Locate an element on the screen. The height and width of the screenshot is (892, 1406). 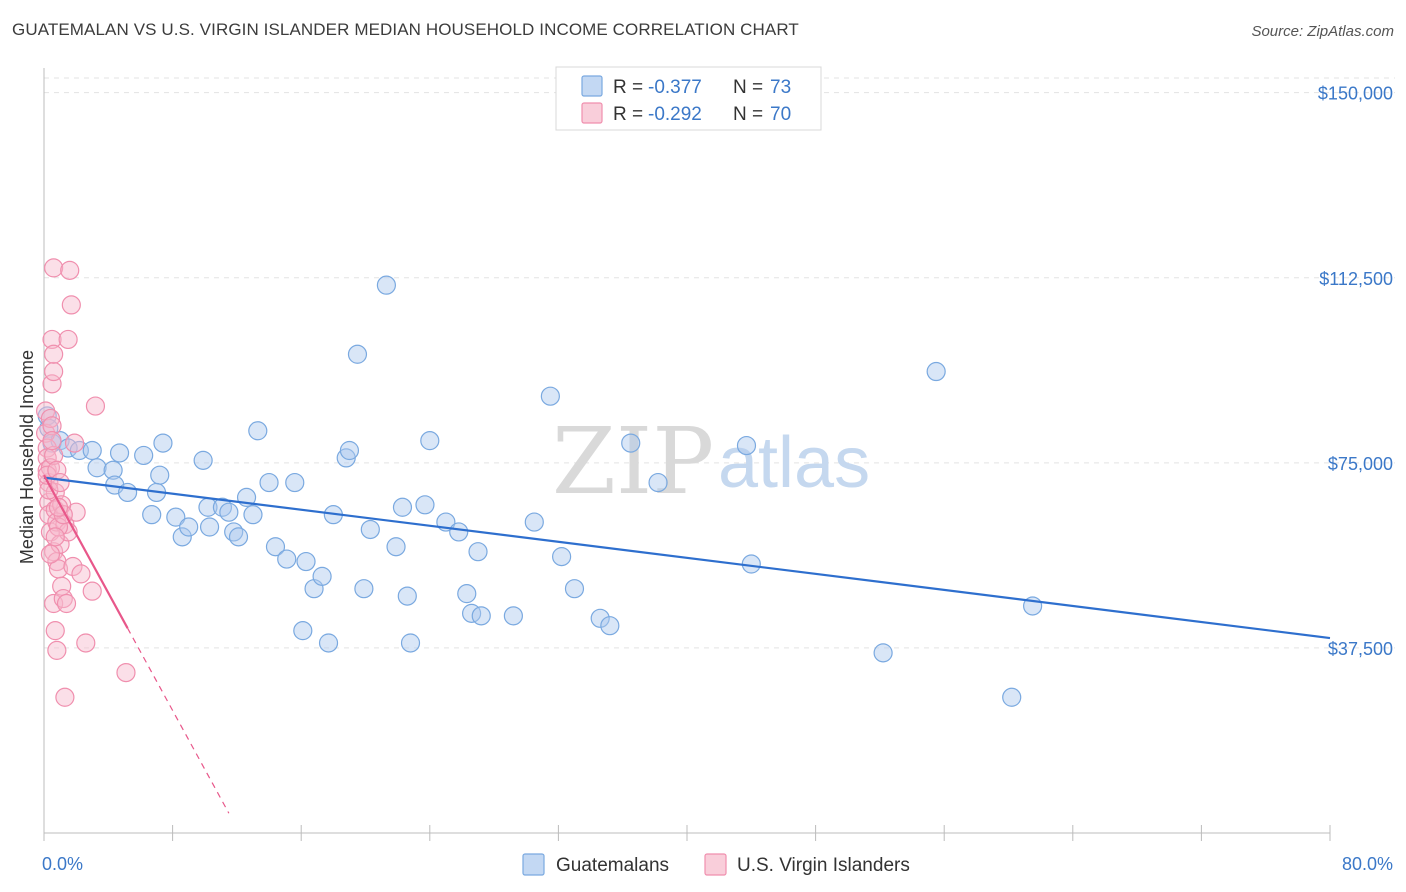
virgin-islander-trend-line is located at coordinates (86, 551).